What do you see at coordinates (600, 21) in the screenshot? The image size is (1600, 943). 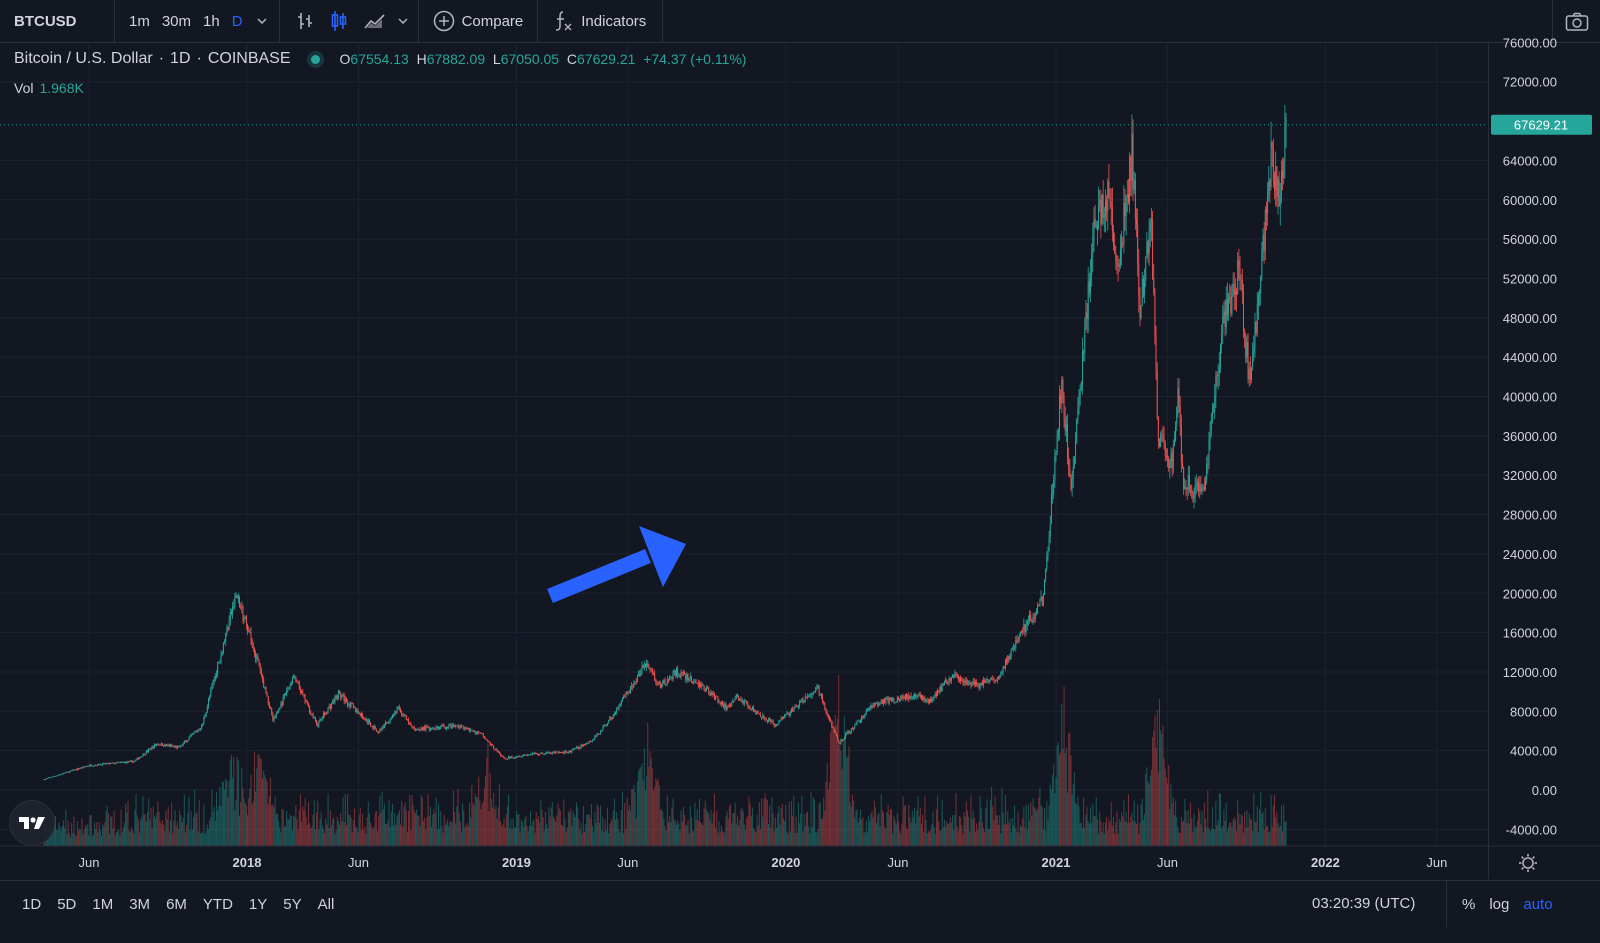 I see `indicators-button: Indicators` at bounding box center [600, 21].